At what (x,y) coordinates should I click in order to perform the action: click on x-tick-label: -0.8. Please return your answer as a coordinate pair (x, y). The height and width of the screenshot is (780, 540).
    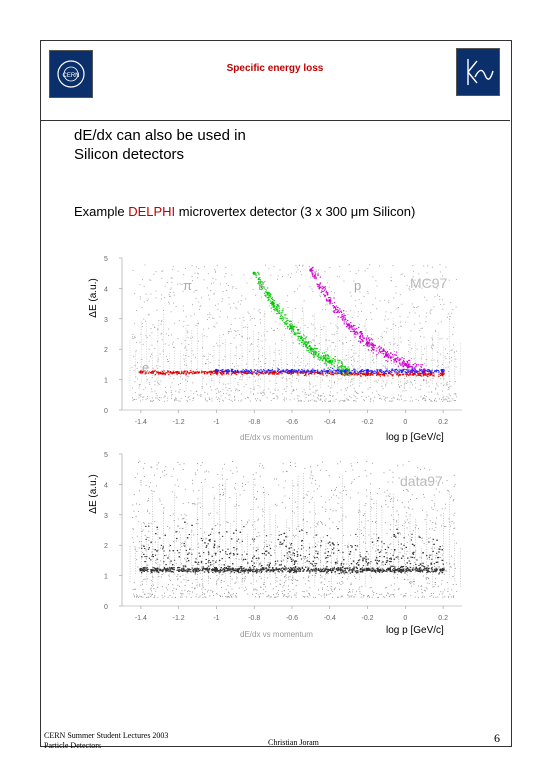
    Looking at the image, I should click on (254, 422).